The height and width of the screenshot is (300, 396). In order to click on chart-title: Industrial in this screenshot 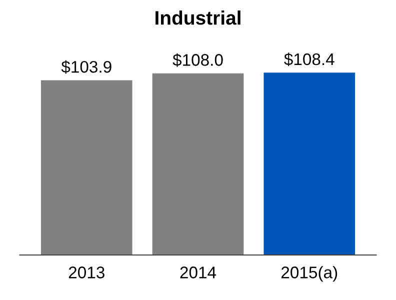, I will do `click(198, 17)`.